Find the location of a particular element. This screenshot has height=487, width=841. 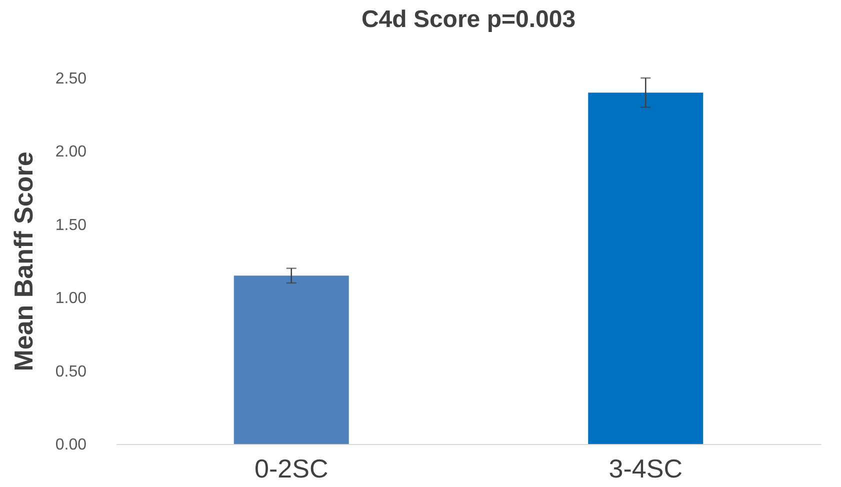

x-tick-label: 0-2SC is located at coordinates (291, 469).